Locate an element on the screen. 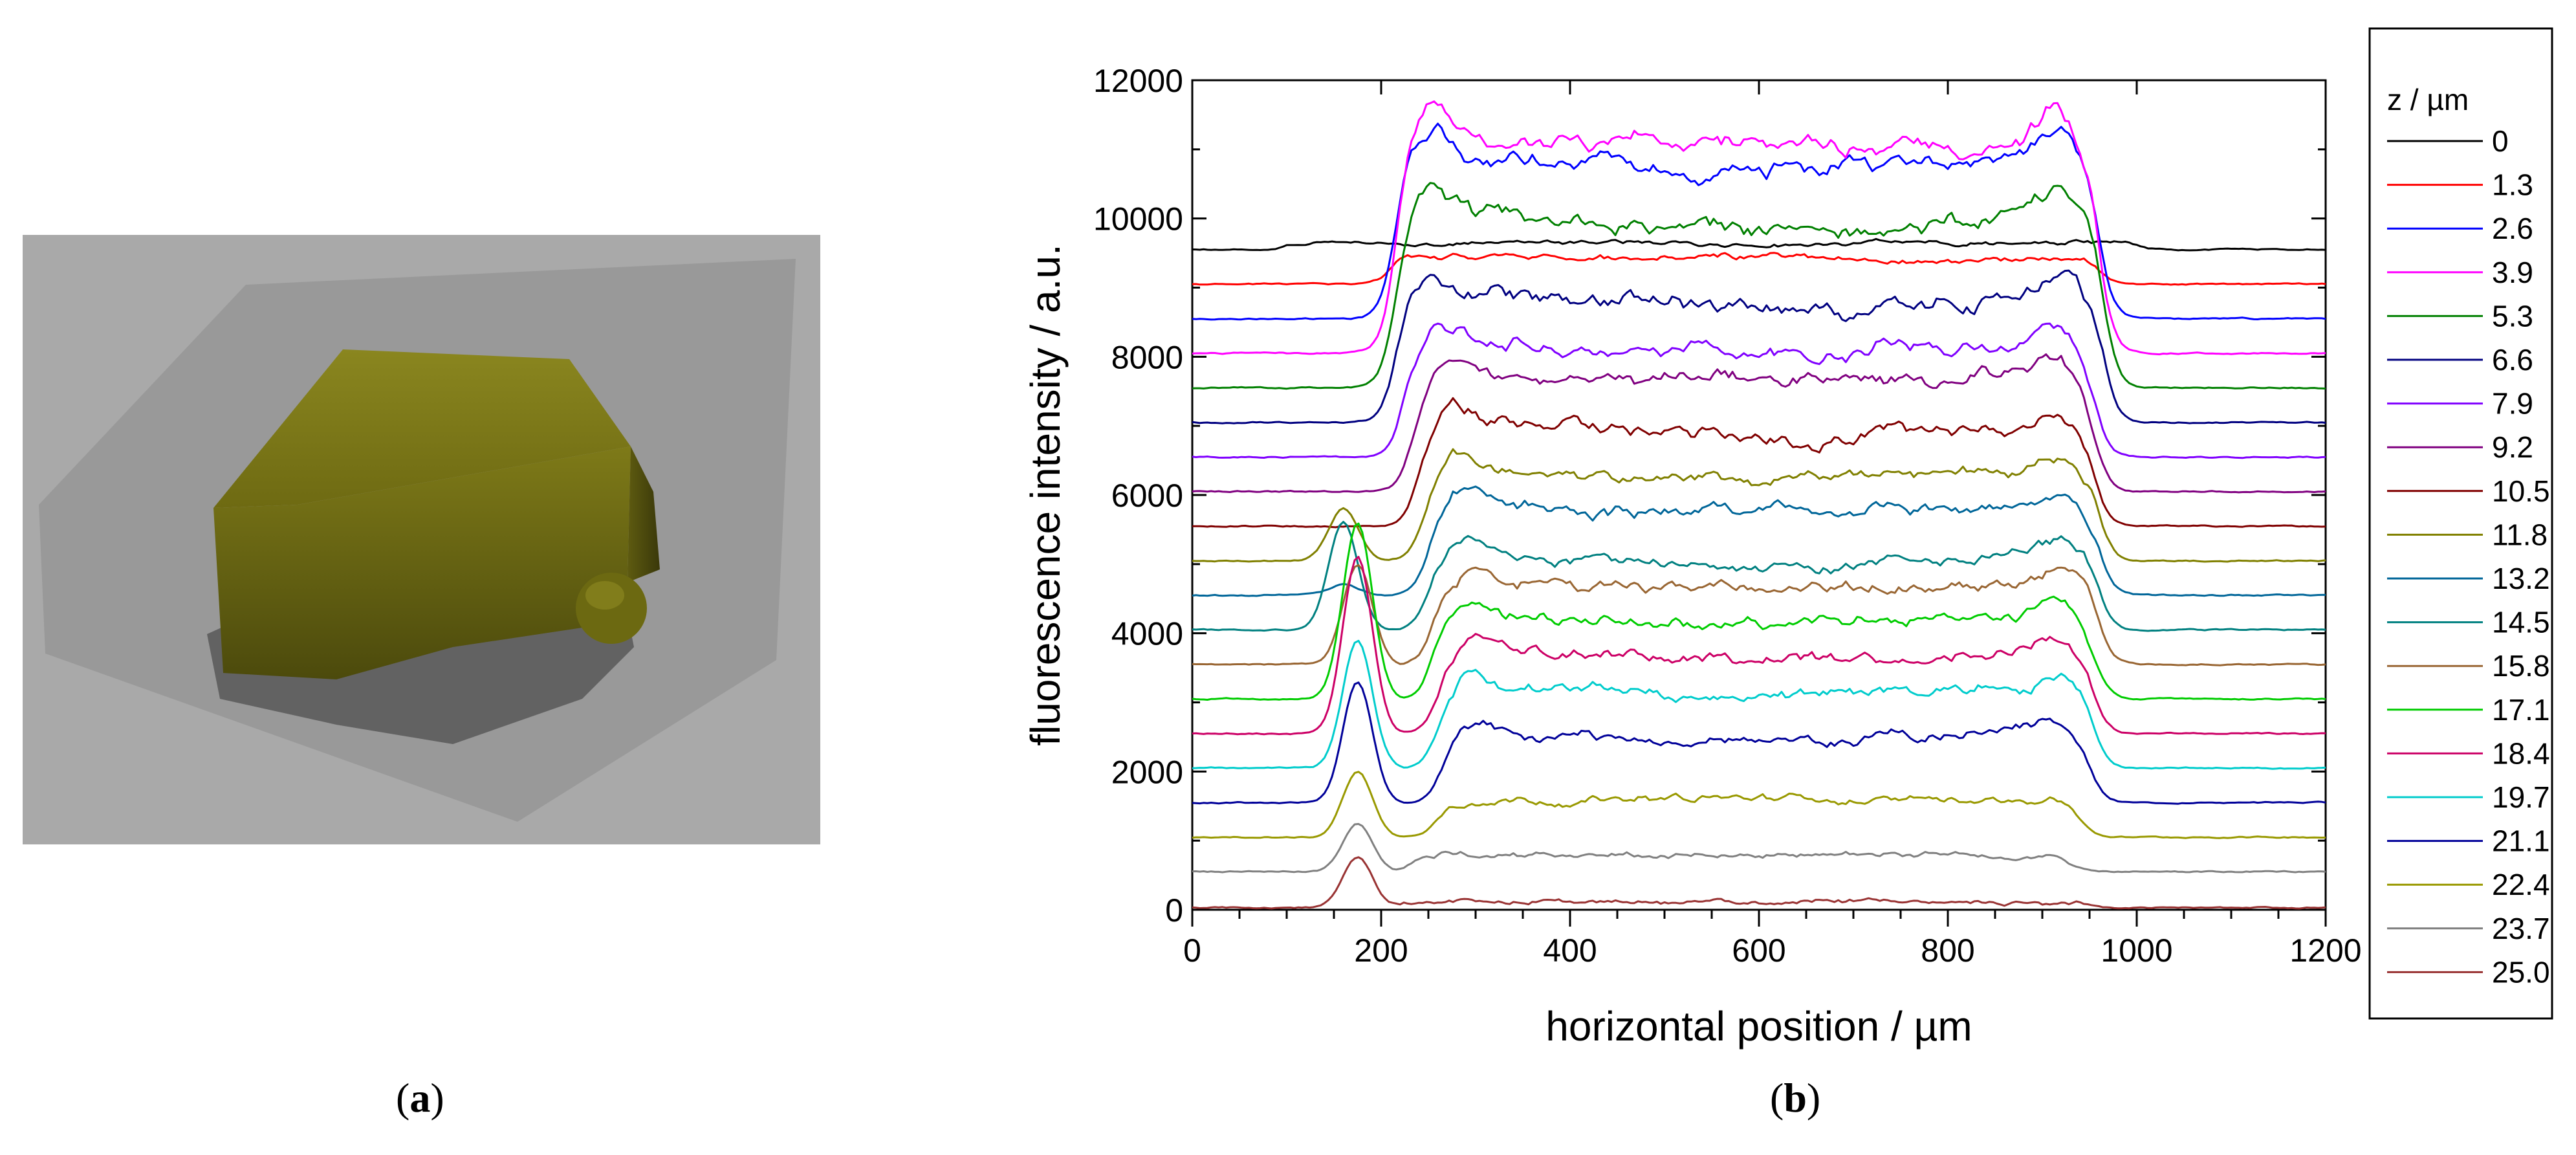  panel-label-a: (a) is located at coordinates (420, 1098).